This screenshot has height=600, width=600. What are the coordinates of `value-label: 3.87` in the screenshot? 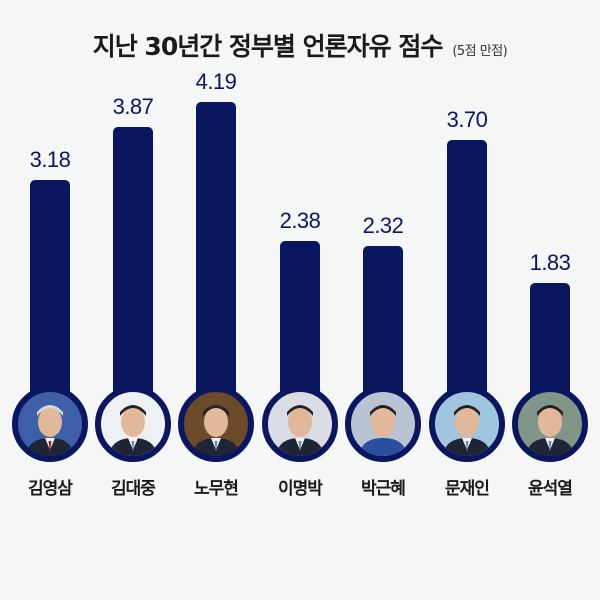 It's located at (133, 106).